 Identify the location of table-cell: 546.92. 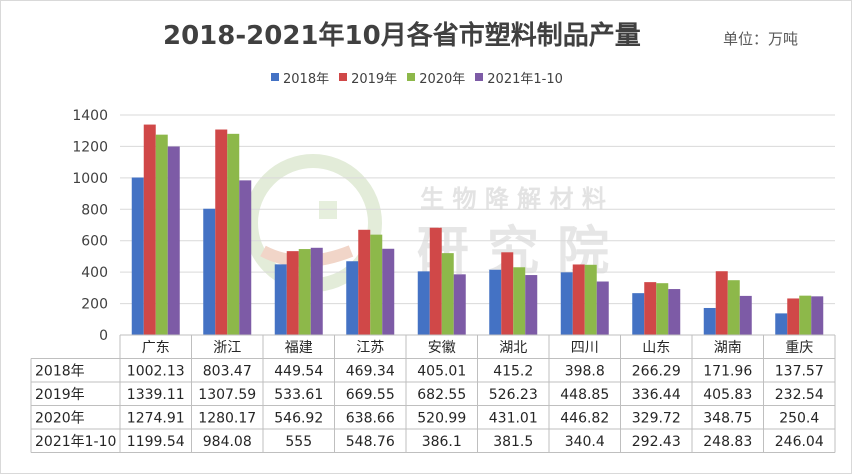
(298, 418).